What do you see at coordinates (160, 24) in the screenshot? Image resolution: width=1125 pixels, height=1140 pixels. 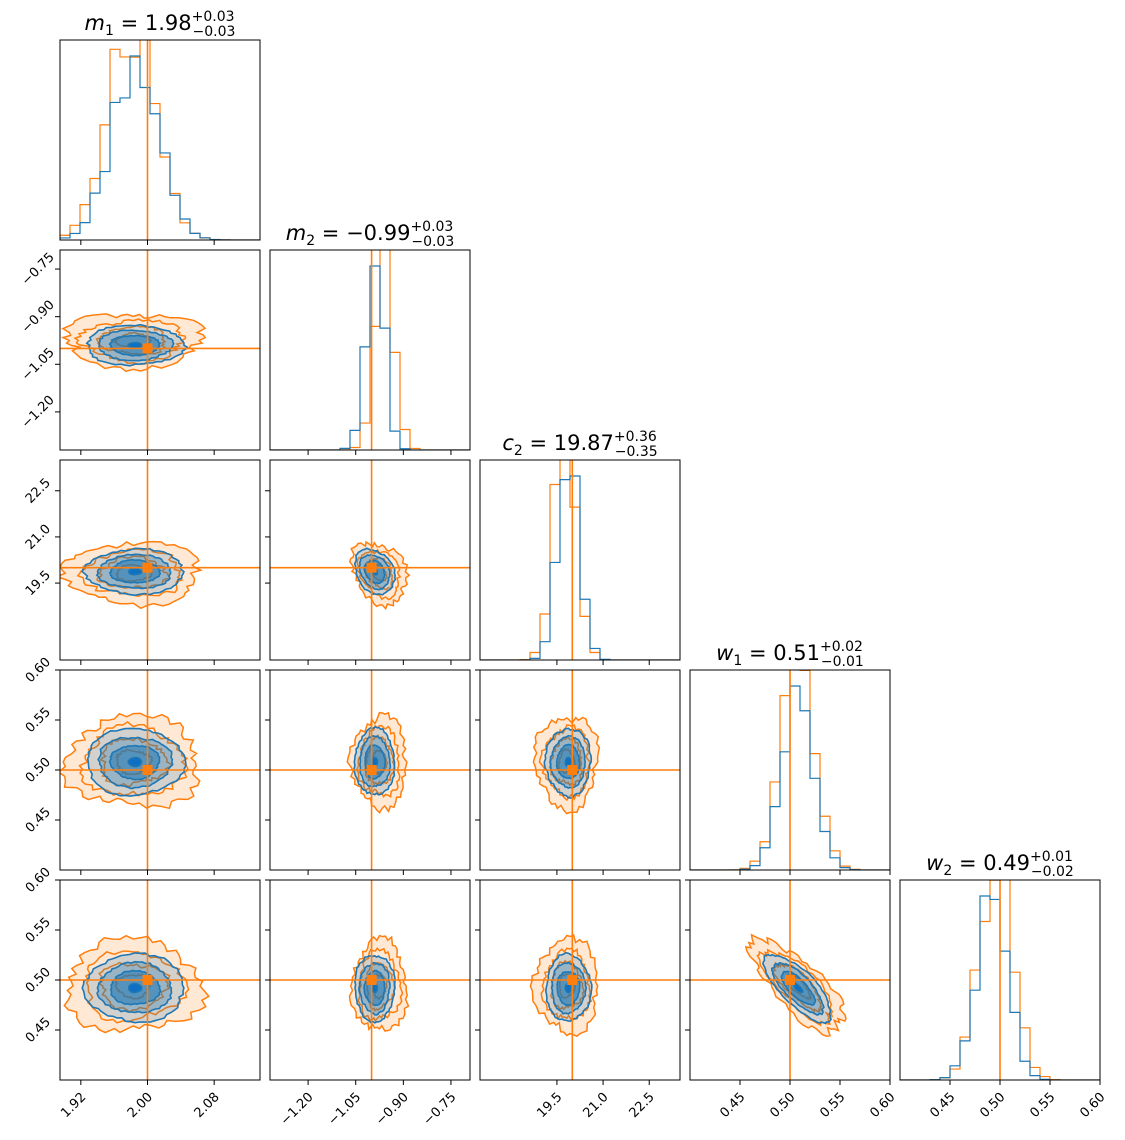 I see `panel-title-m1: m1 = 1.98+0.03 −0.03` at bounding box center [160, 24].